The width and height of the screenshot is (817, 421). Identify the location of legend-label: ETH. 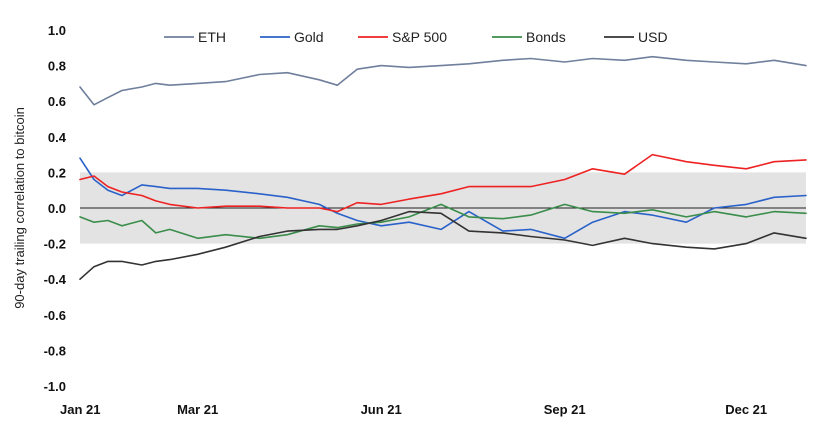
(212, 37).